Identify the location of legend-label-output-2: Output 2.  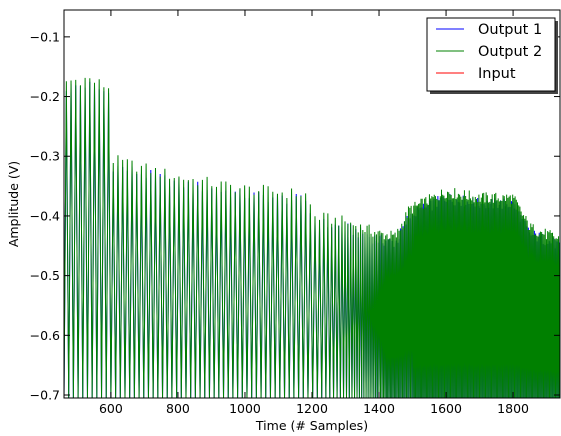
(510, 52).